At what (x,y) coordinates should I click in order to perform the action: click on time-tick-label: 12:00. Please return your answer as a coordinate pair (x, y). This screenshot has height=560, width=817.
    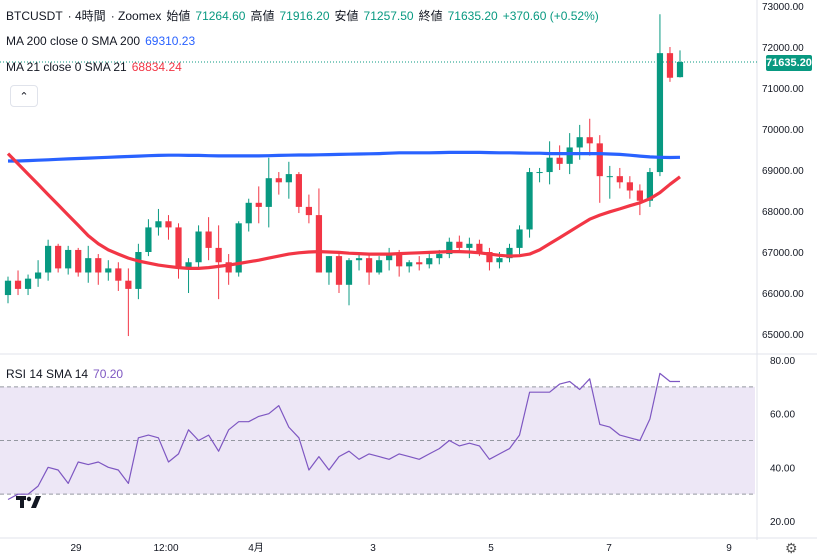
    Looking at the image, I should click on (165, 548).